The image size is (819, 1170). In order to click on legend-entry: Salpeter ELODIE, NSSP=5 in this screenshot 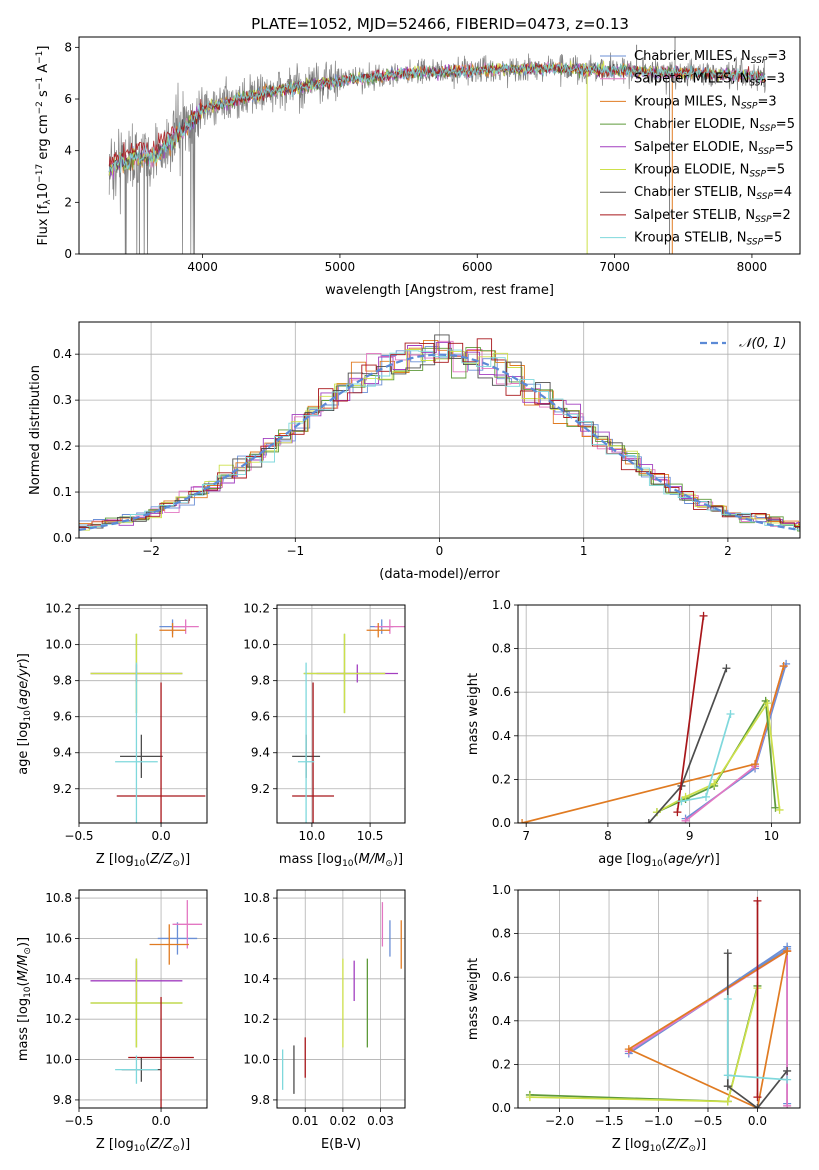, I will do `click(714, 148)`.